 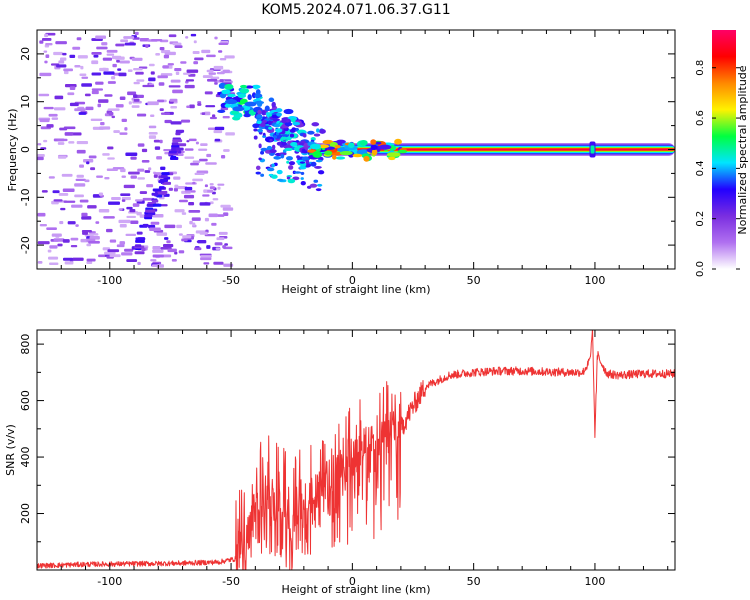 What do you see at coordinates (742, 149) in the screenshot?
I see `colorbar-label: Normalized spectral amplitude` at bounding box center [742, 149].